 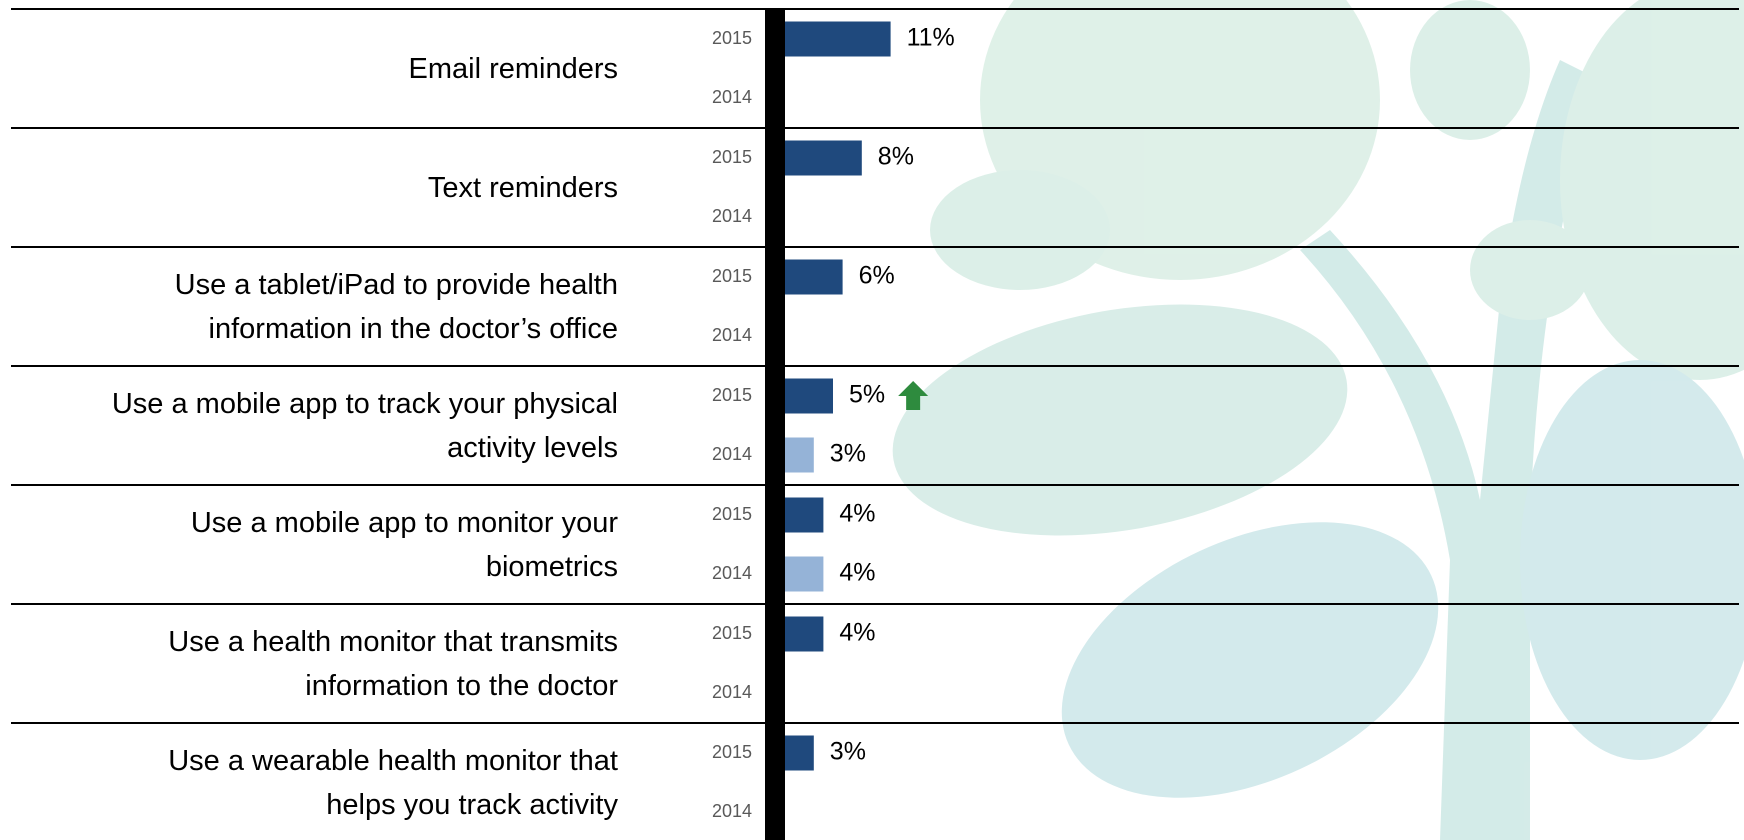 What do you see at coordinates (775, 424) in the screenshot?
I see `axis-line` at bounding box center [775, 424].